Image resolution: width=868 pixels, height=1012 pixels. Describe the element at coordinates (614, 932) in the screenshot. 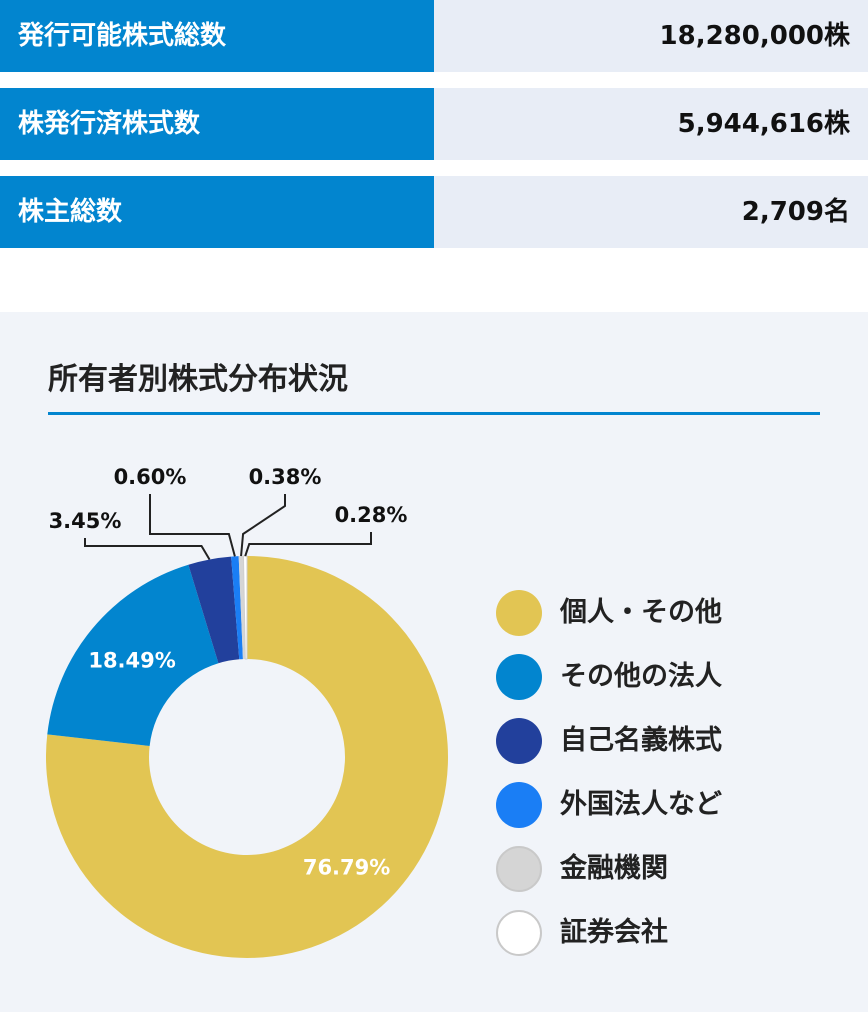

I see `legend-label: 証券会社` at that location.